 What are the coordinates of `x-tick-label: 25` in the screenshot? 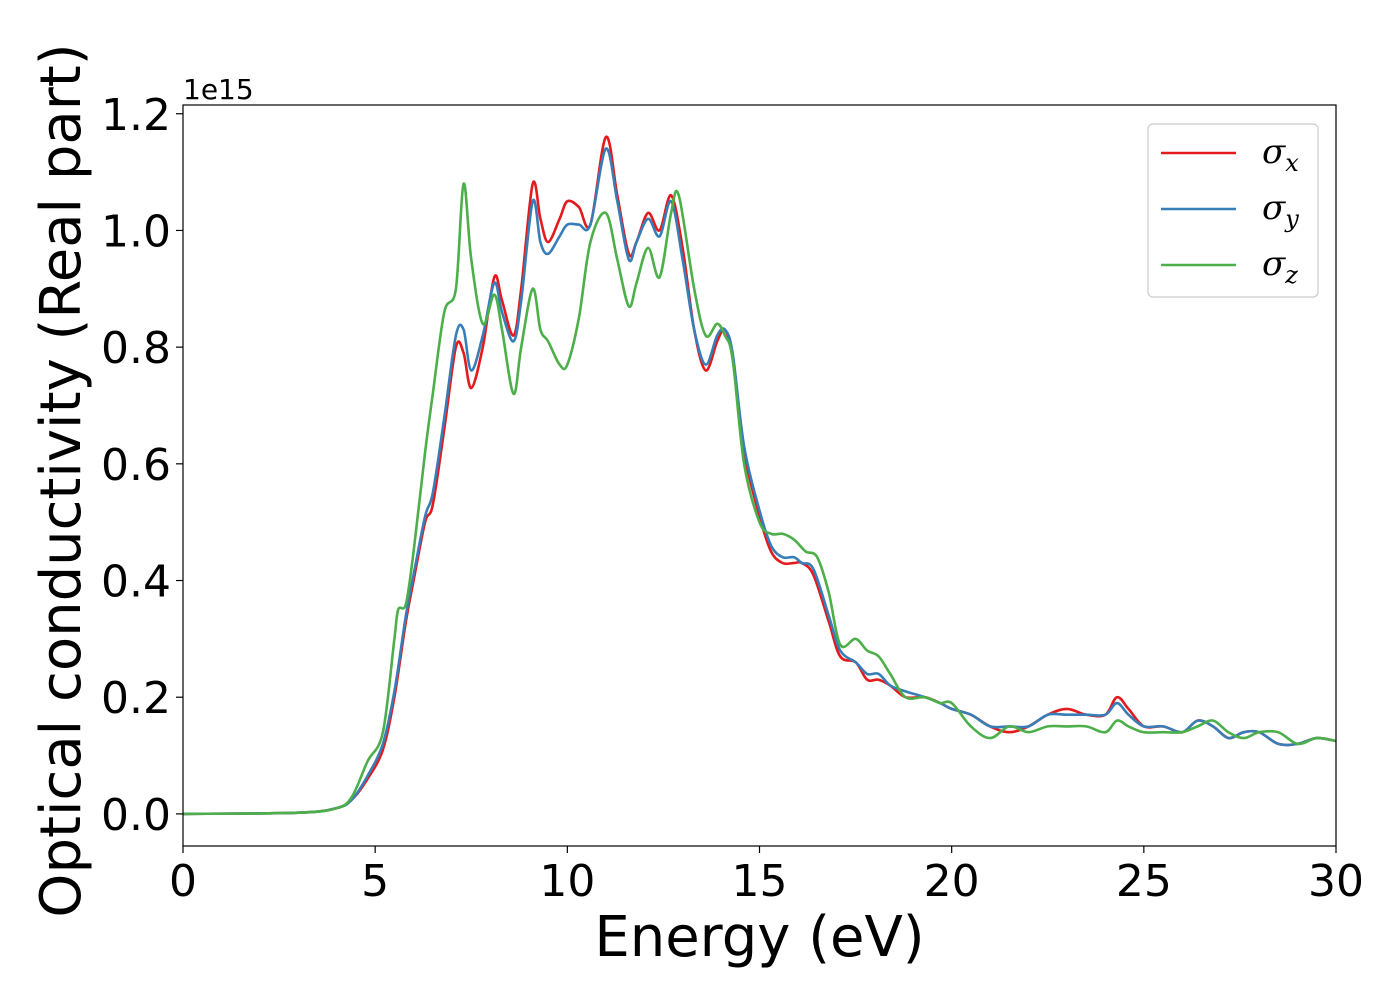 It's located at (1144, 881).